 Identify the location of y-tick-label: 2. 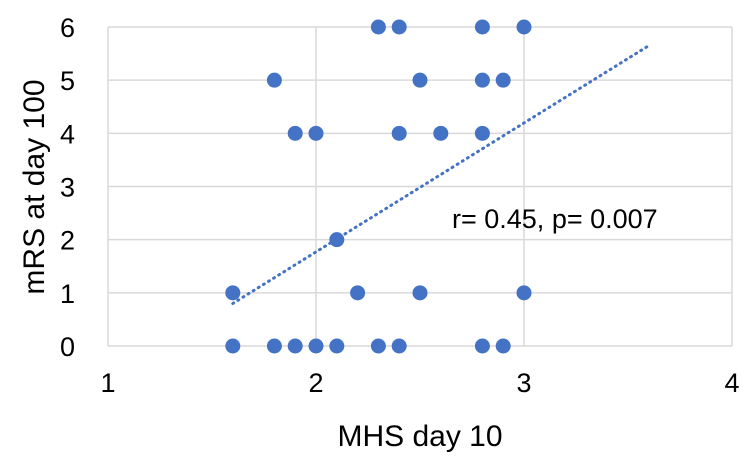
(67, 241).